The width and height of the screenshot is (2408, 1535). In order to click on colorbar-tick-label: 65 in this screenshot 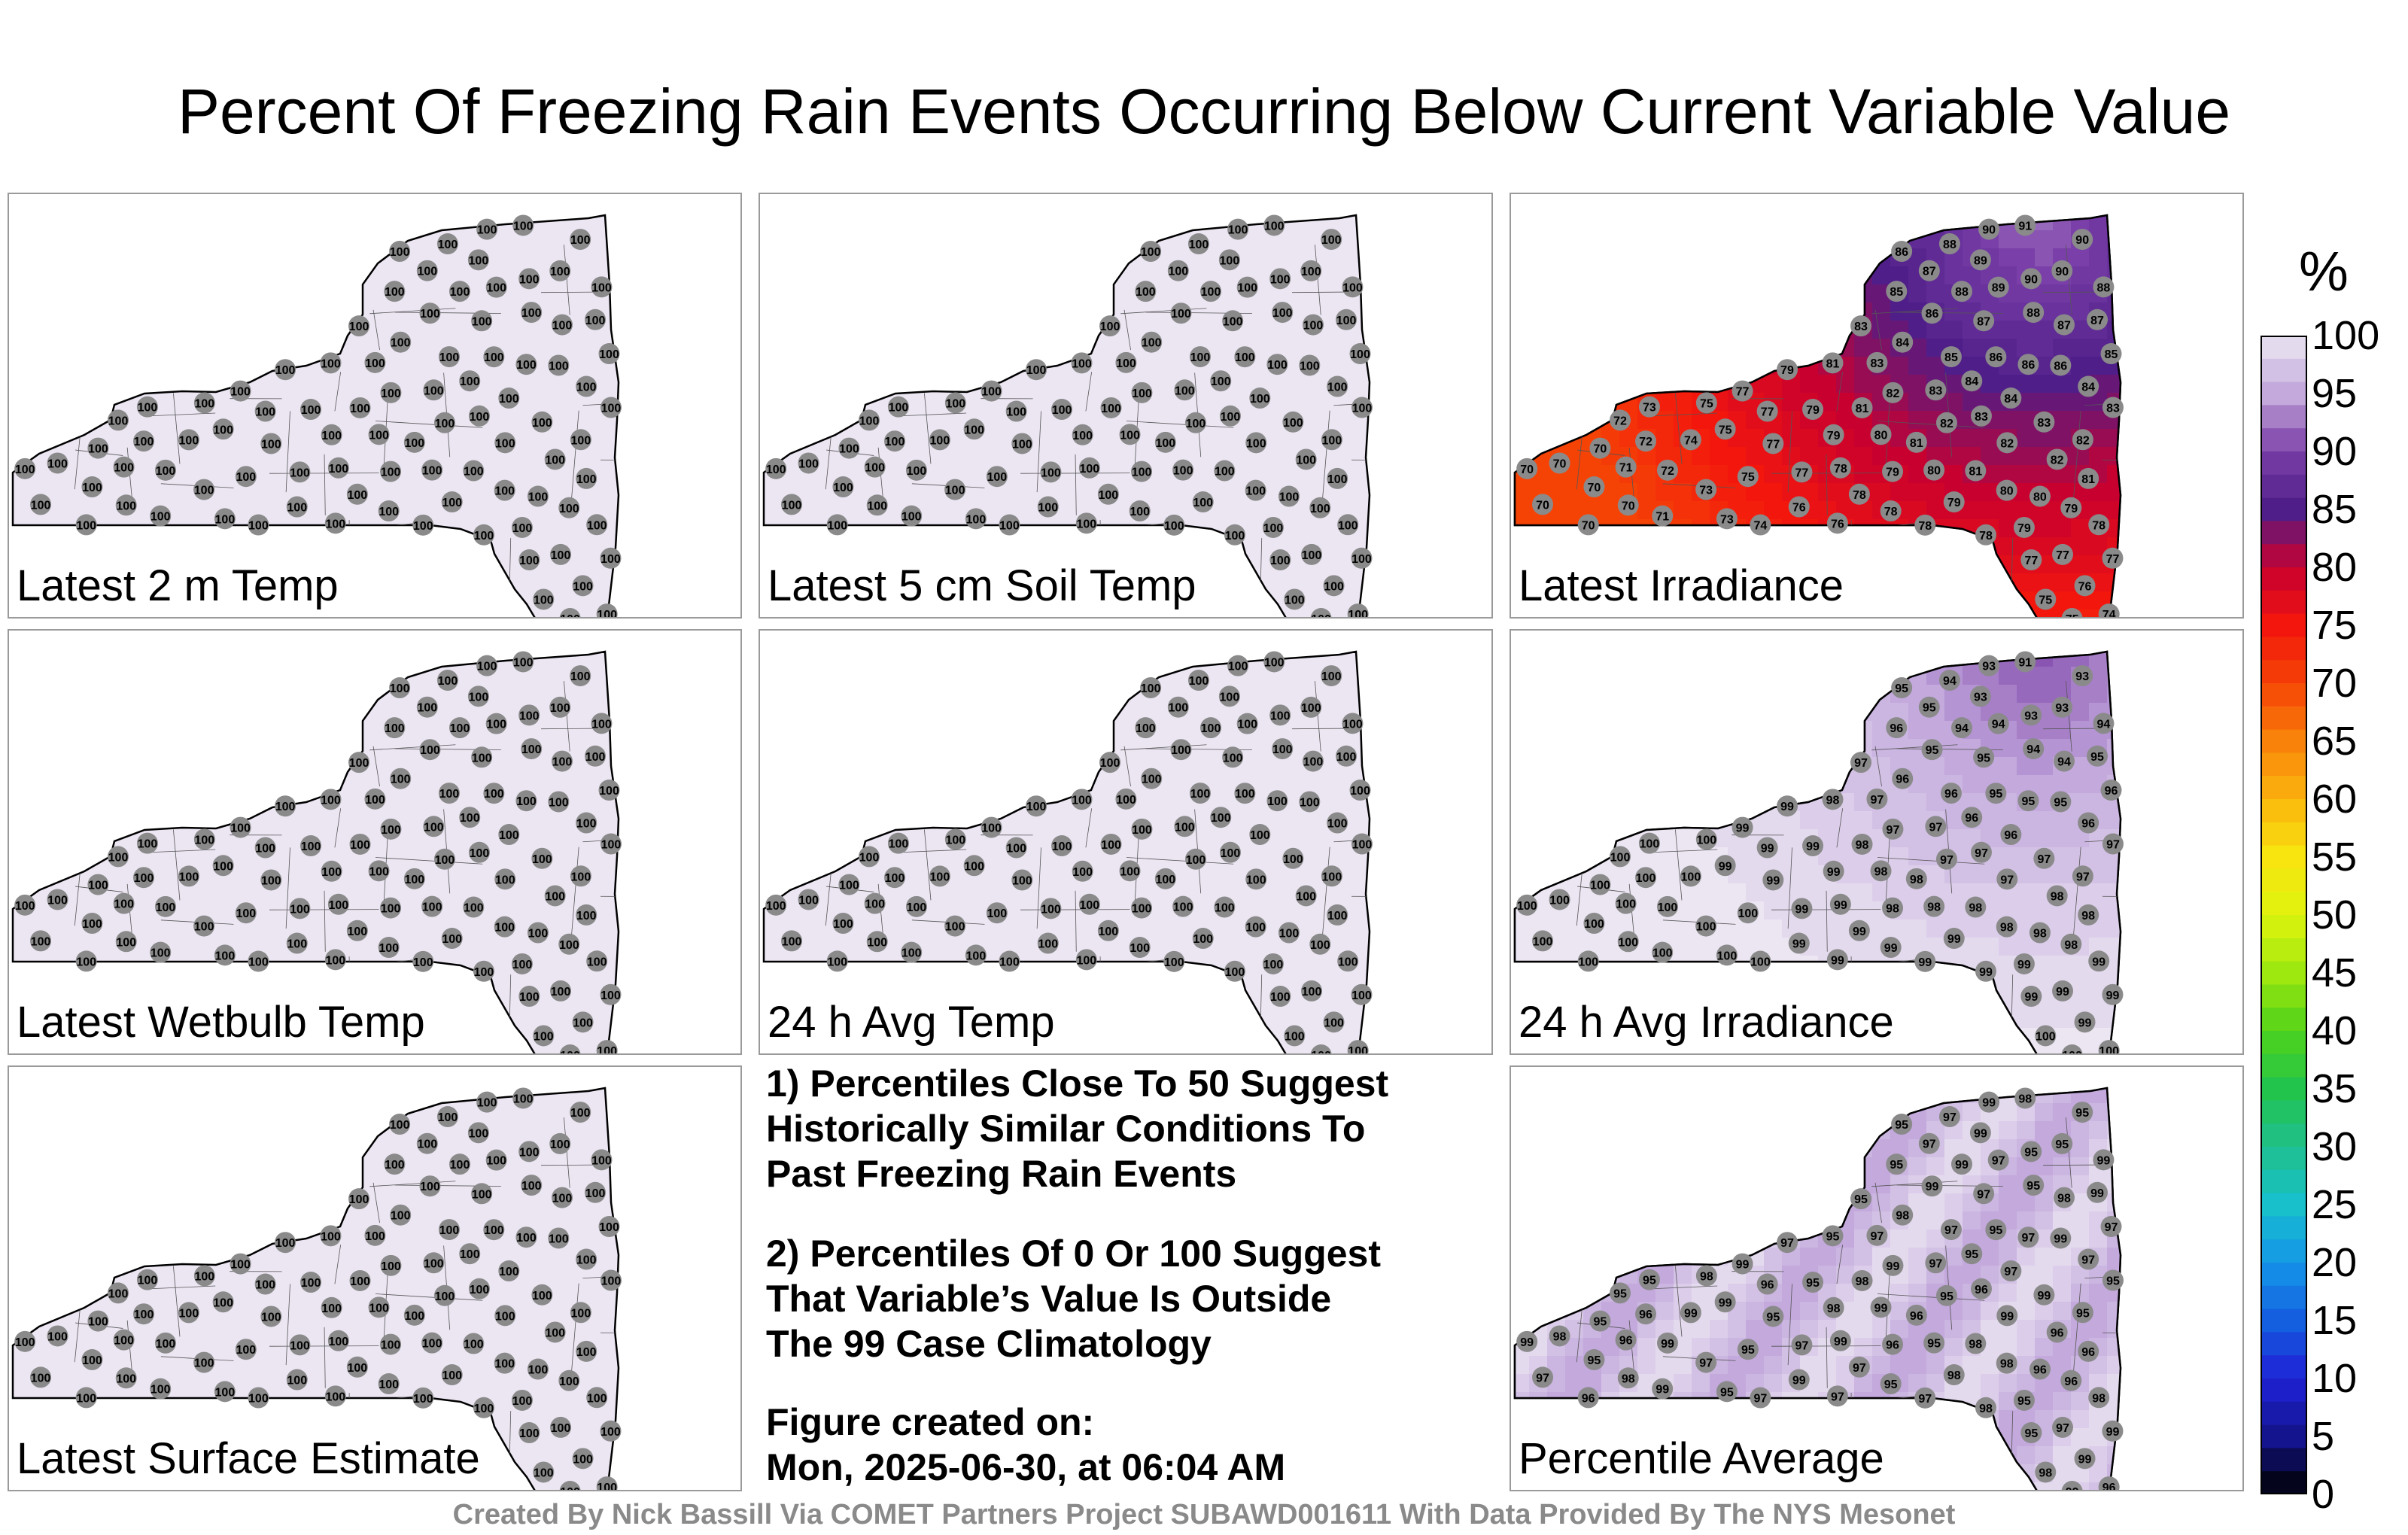, I will do `click(2335, 741)`.